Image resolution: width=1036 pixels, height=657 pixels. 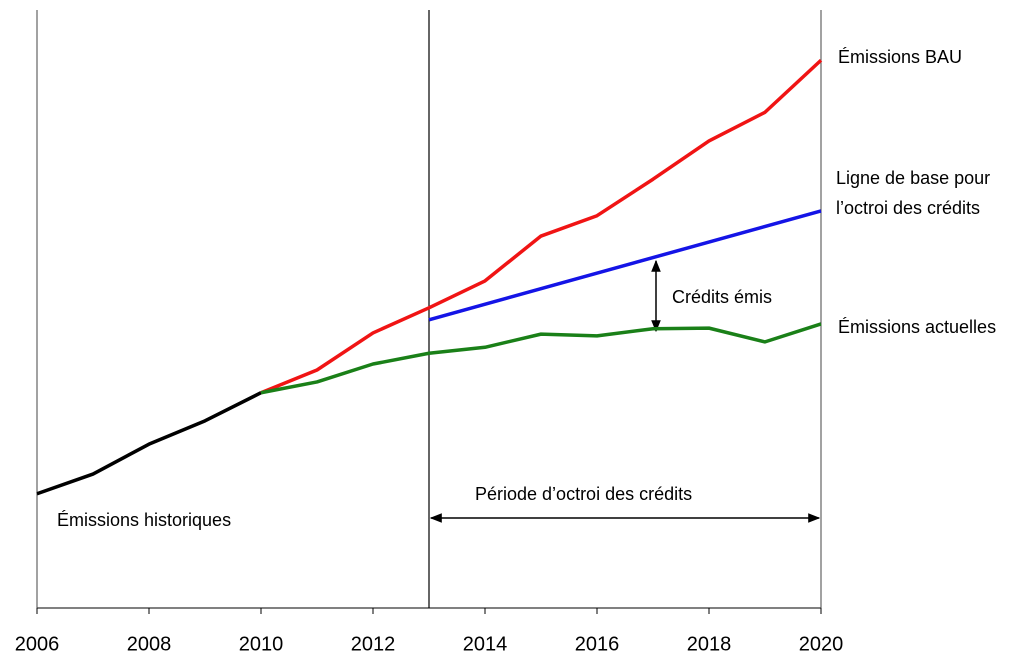 I want to click on x-tick-label: 2006, so click(x=37, y=644).